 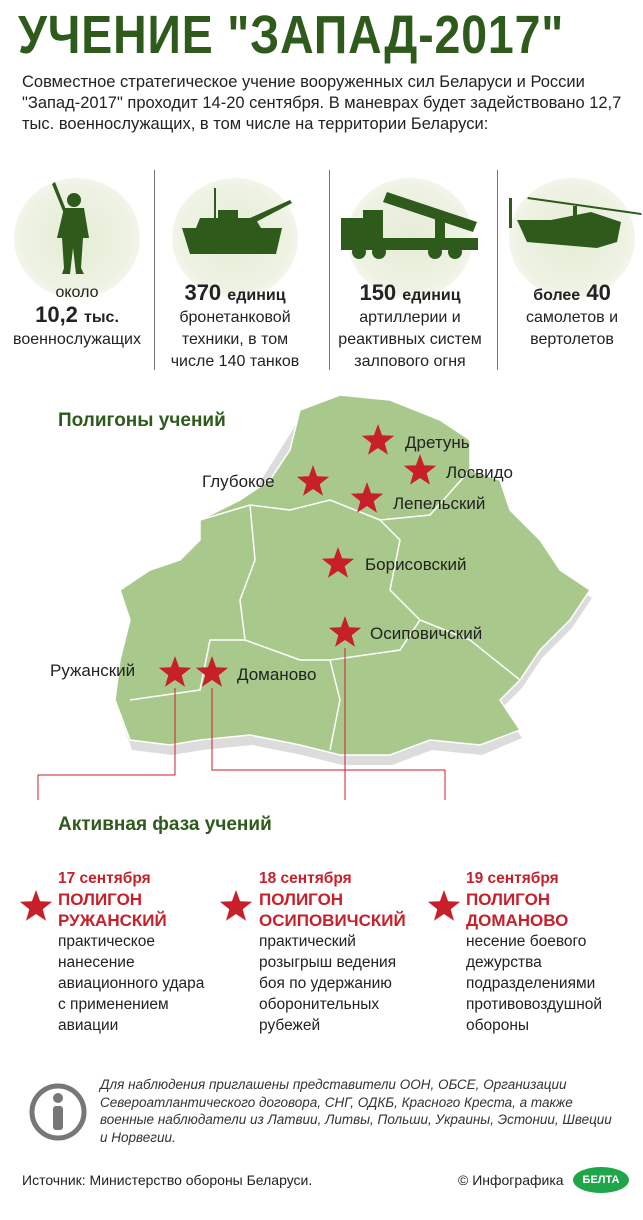 I want to click on site-label-glubokoe: Глубокое, so click(x=238, y=481).